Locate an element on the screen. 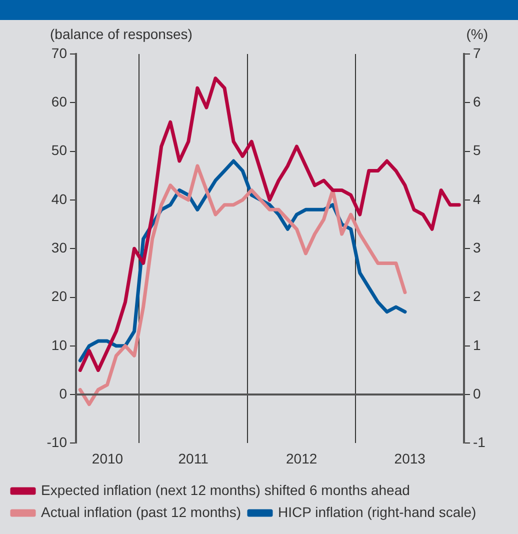 This screenshot has height=534, width=518. y-tick-label: 10 is located at coordinates (59, 344).